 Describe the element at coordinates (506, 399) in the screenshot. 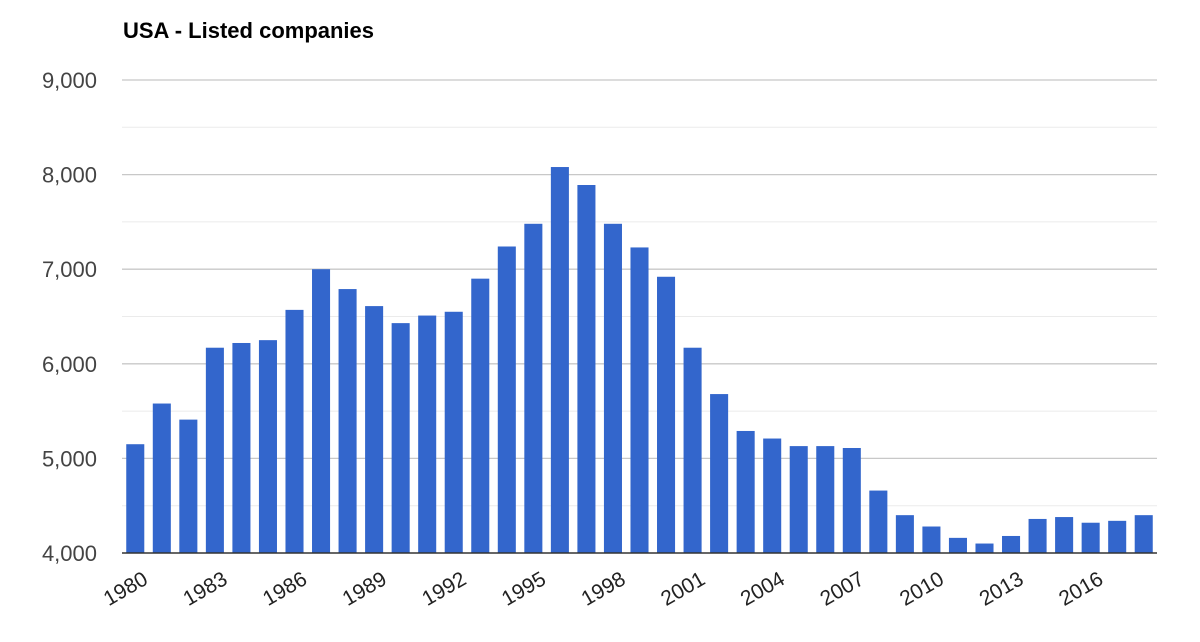

I see `bar-1994` at that location.